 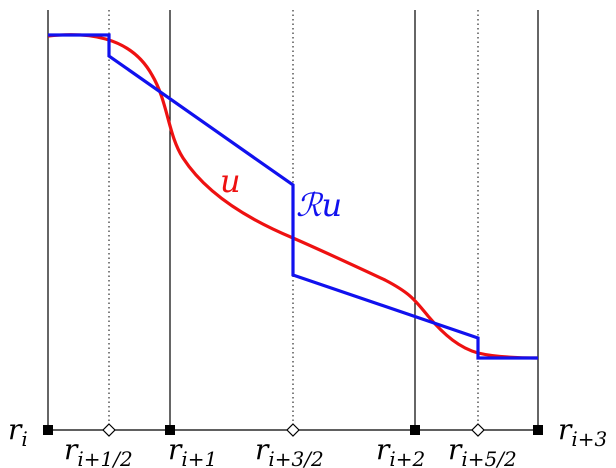 I want to click on reconstruction-label: ℛu, so click(x=319, y=205).